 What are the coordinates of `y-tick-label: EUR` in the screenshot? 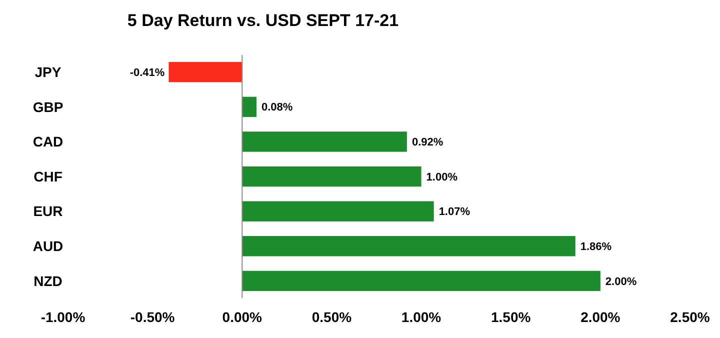 It's located at (48, 211).